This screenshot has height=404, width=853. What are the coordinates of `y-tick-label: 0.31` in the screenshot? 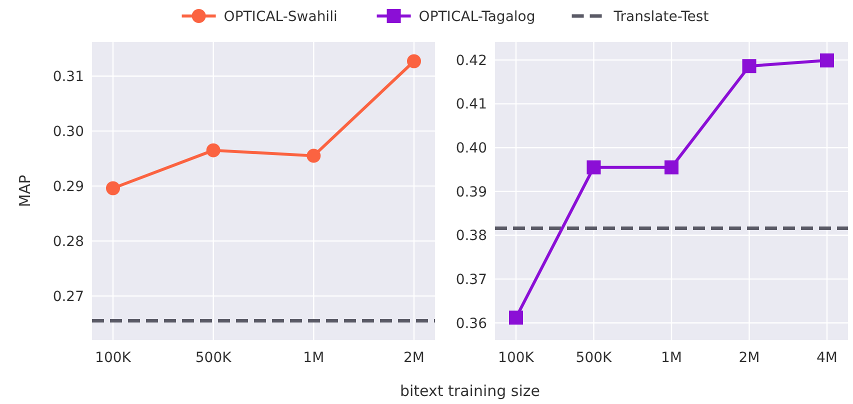 It's located at (68, 76).